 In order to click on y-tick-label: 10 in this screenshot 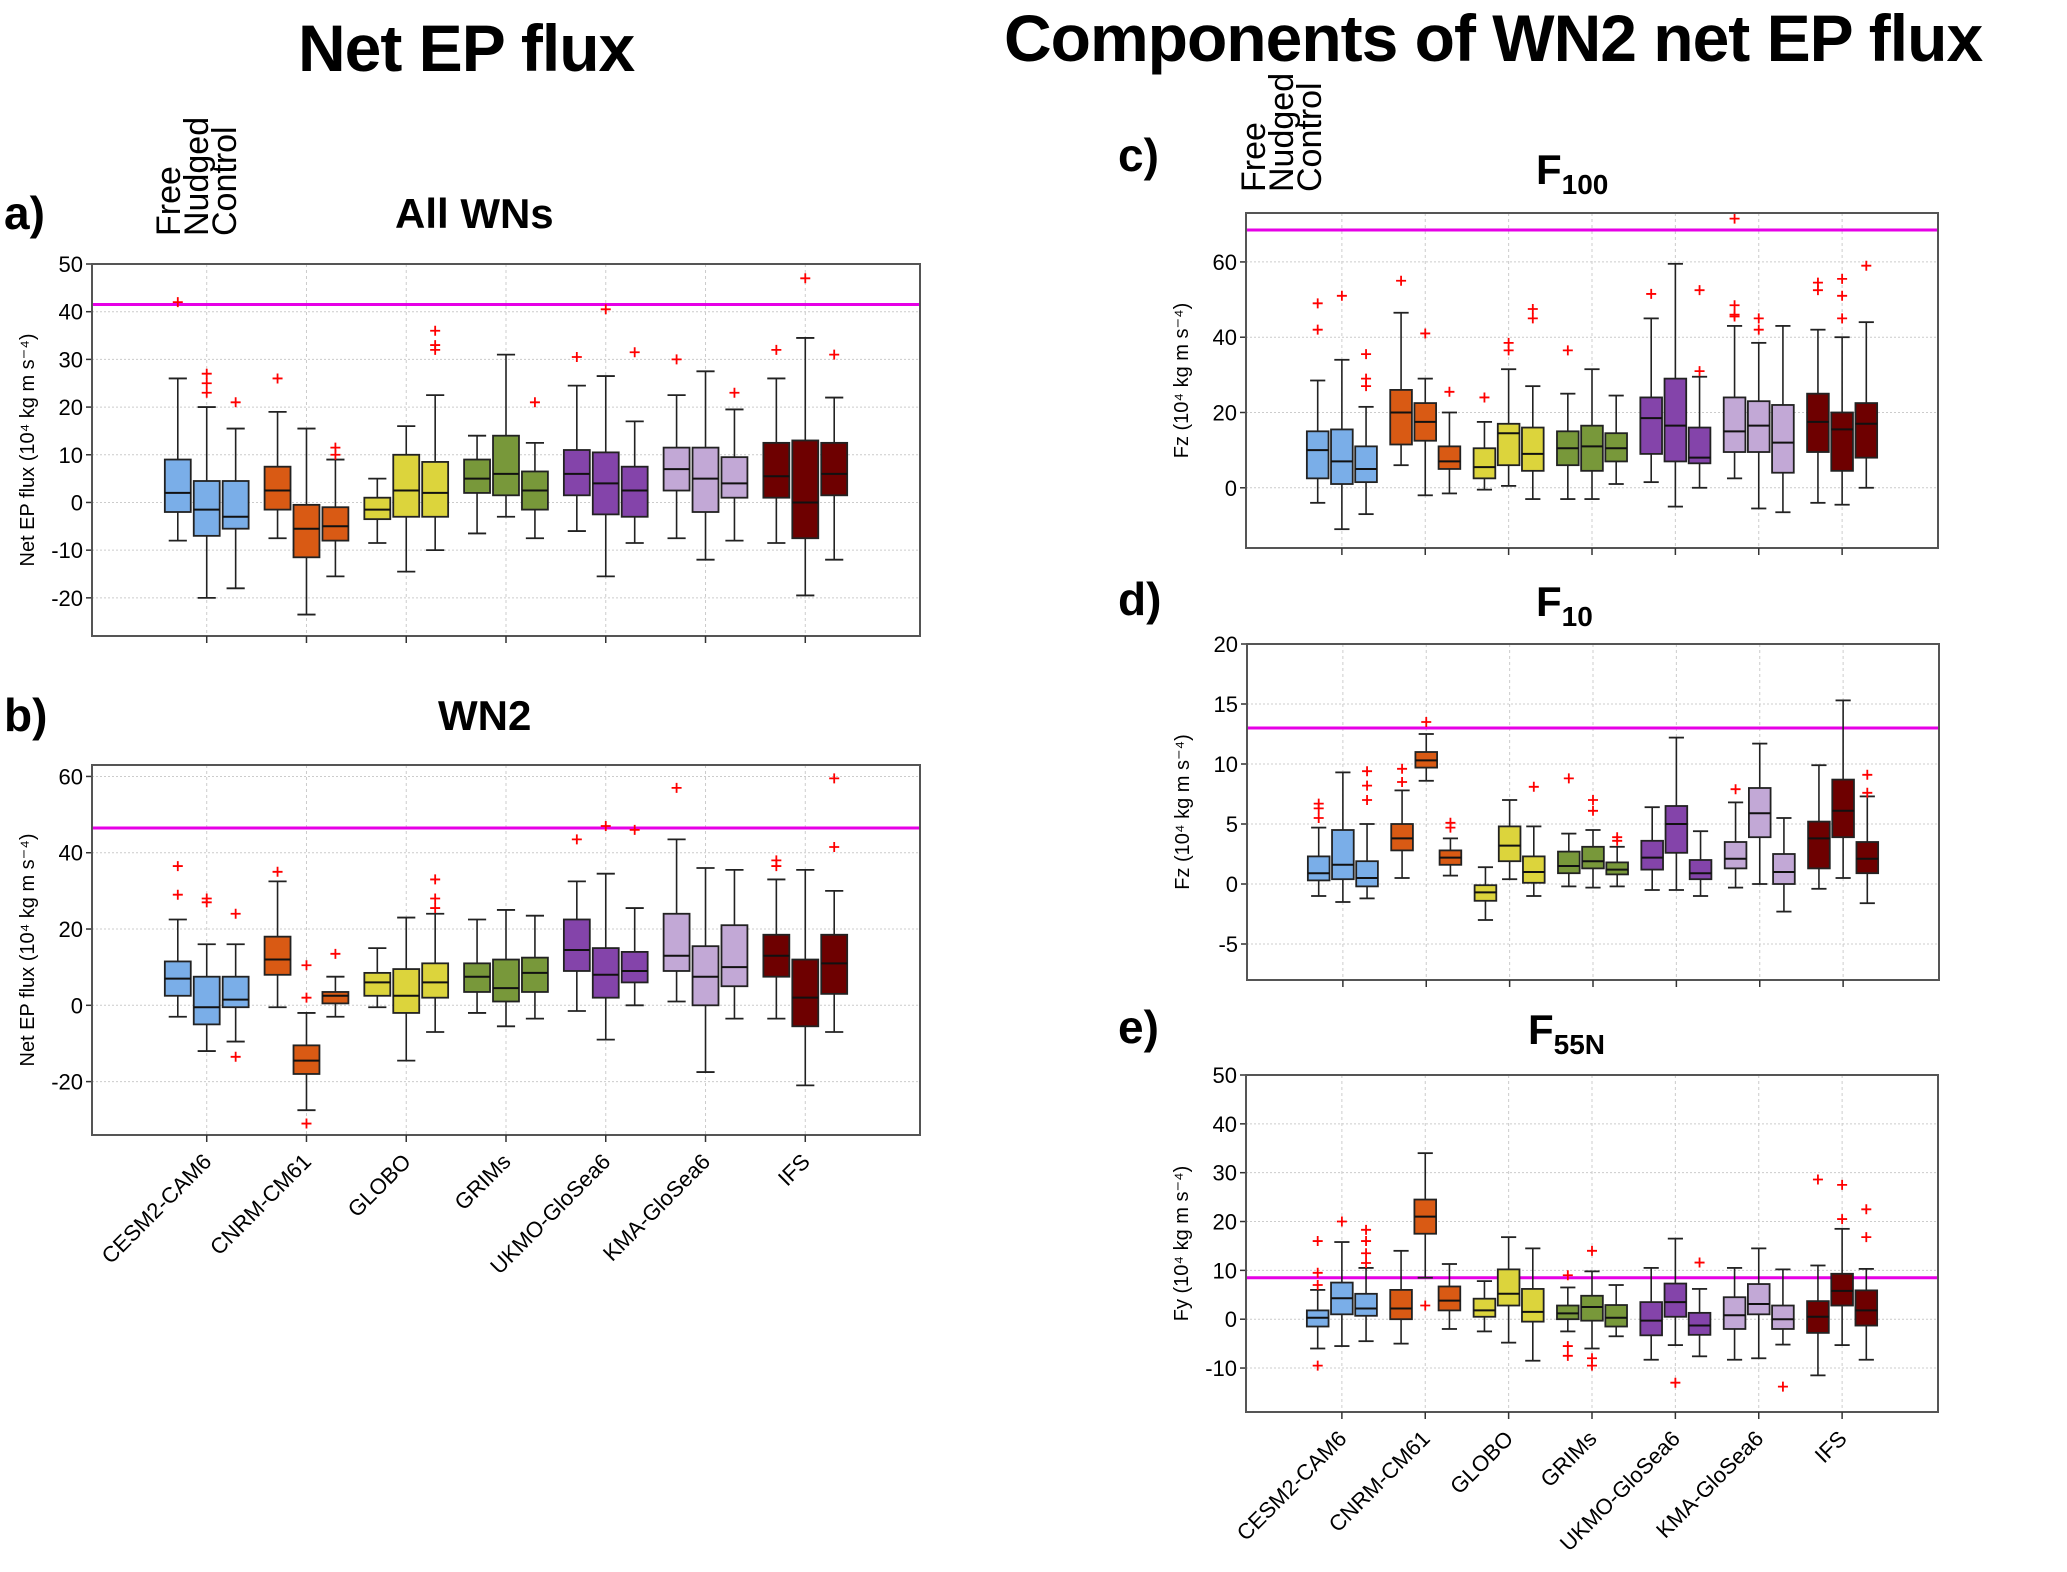, I will do `click(1226, 764)`.